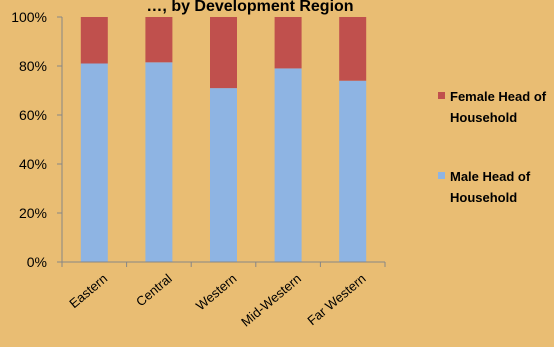  I want to click on y-tick-label: 100%, so click(29, 17).